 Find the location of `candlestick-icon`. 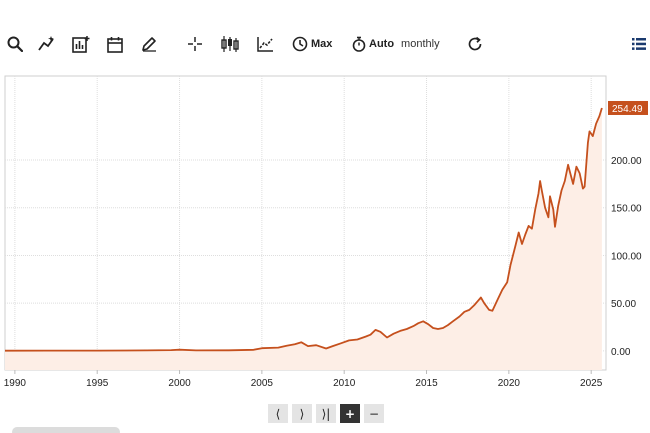

candlestick-icon is located at coordinates (230, 44).